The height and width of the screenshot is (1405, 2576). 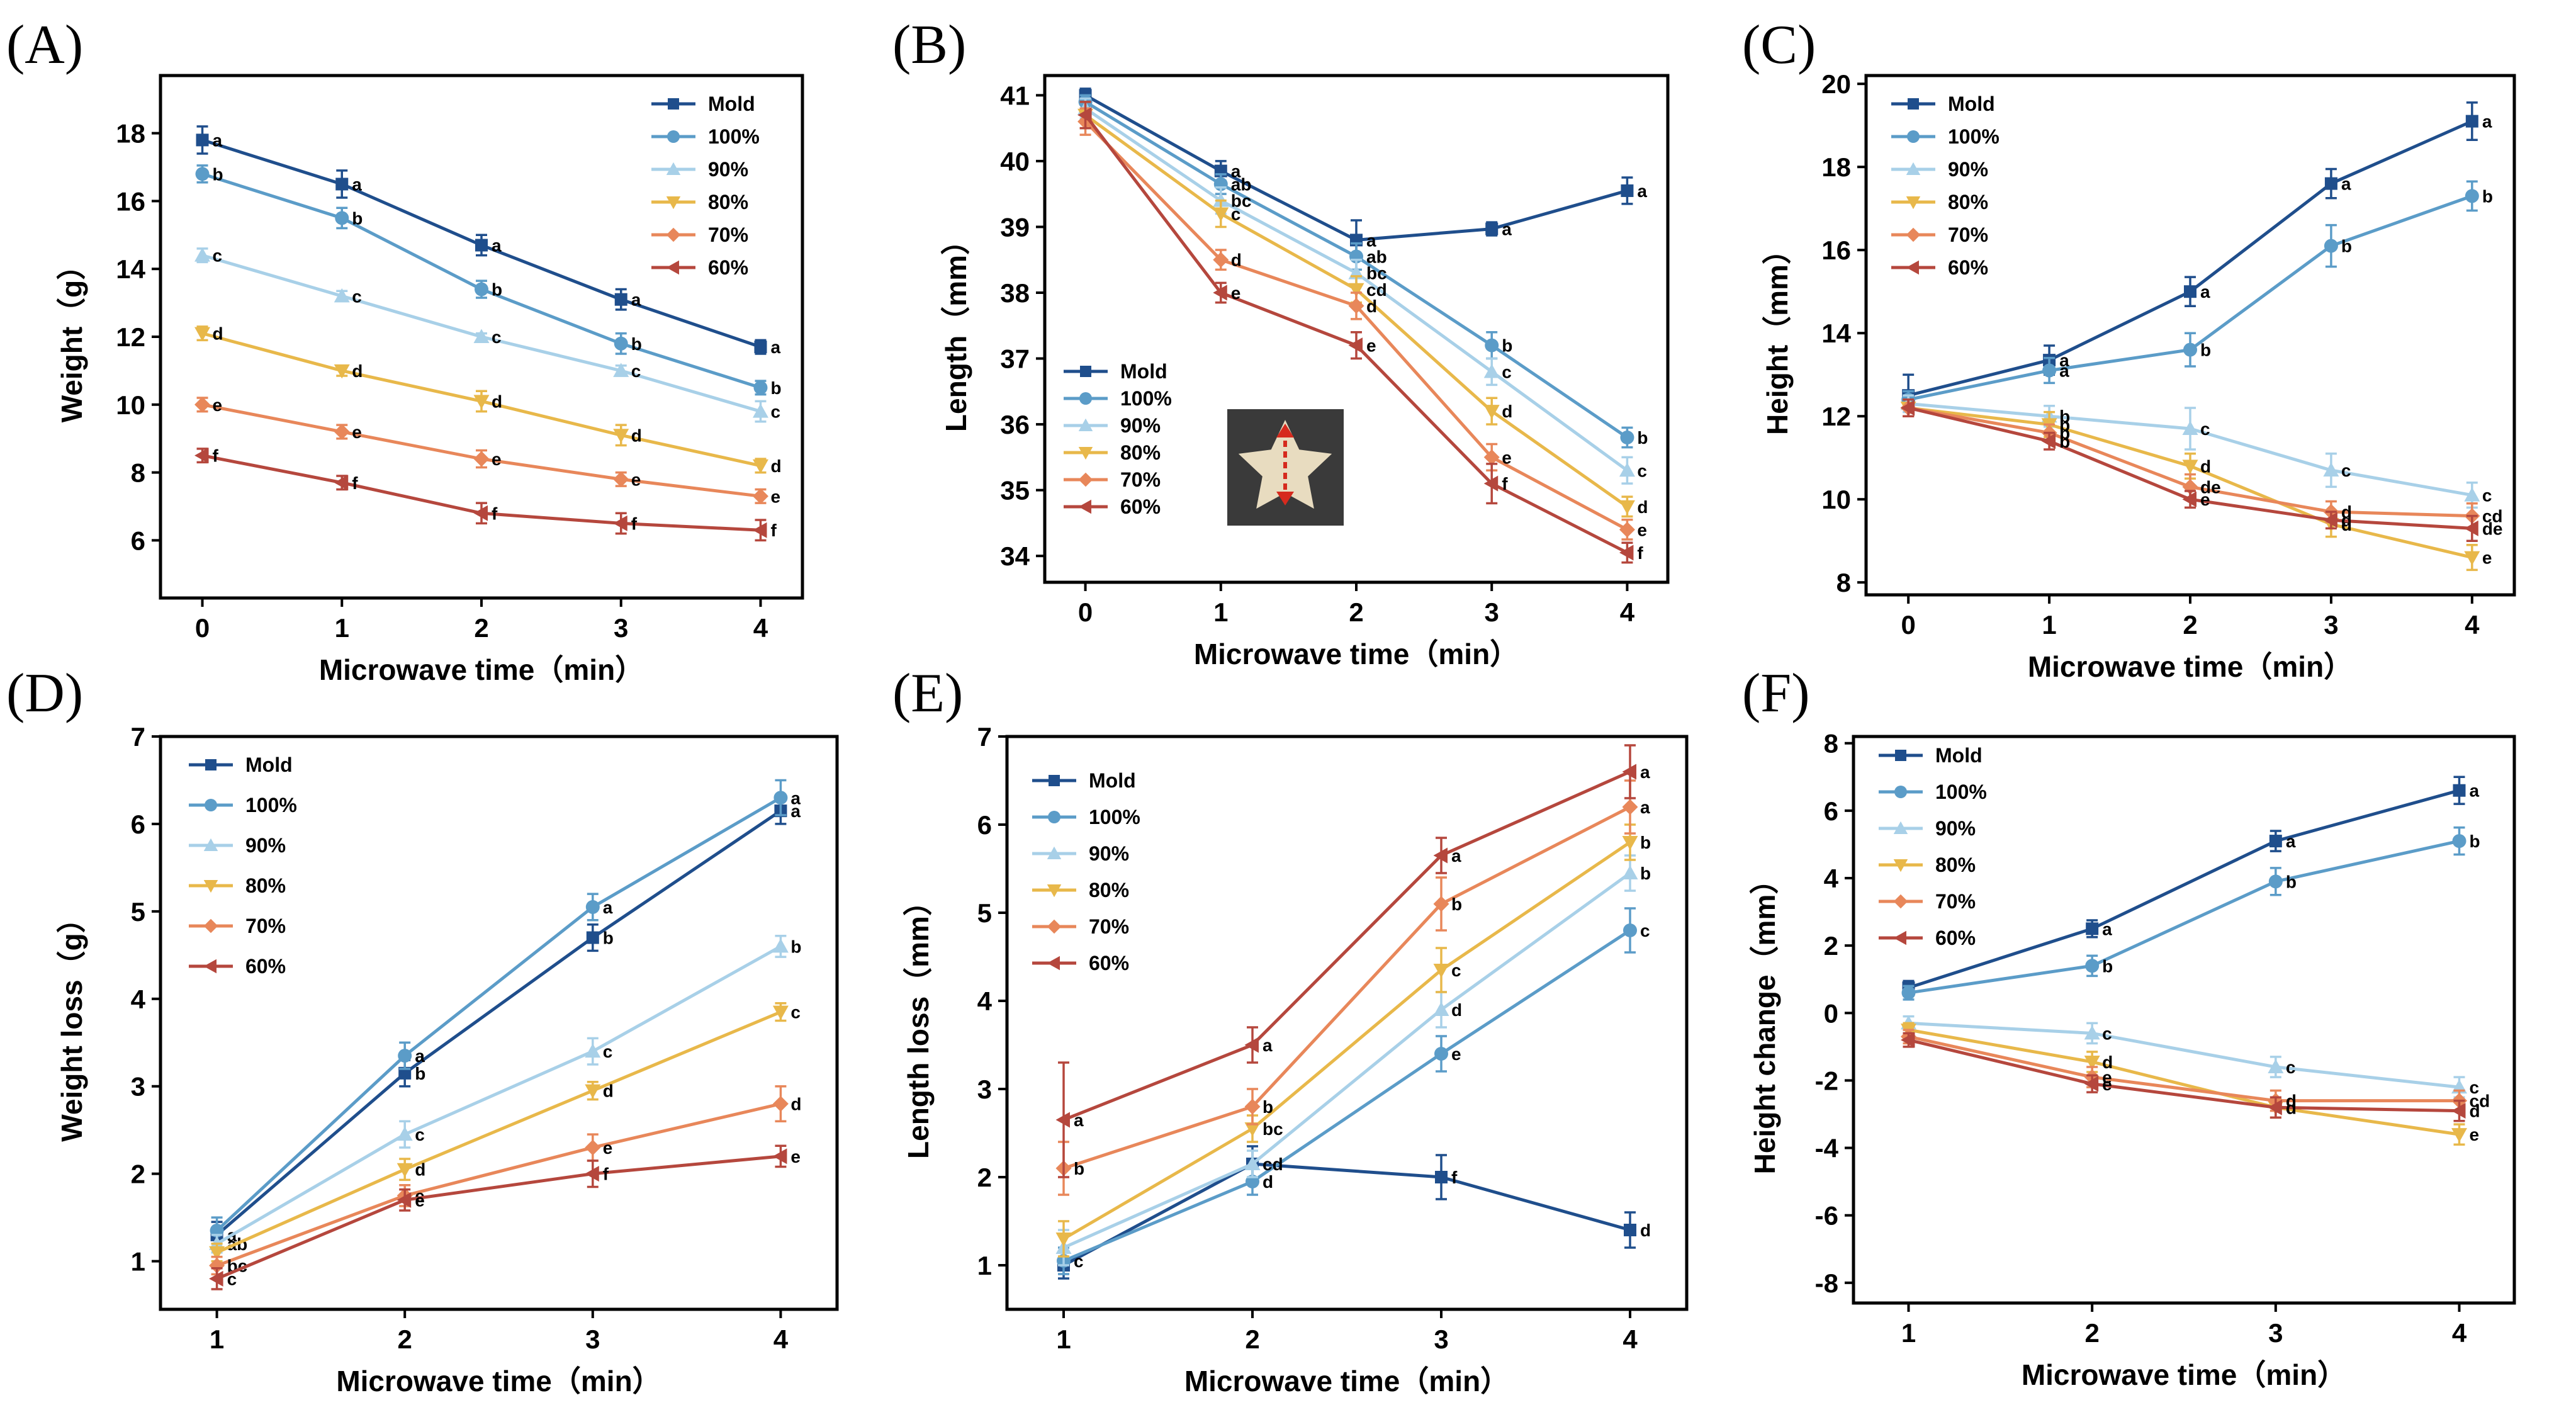 I want to click on significance-label: de, so click(x=2210, y=487).